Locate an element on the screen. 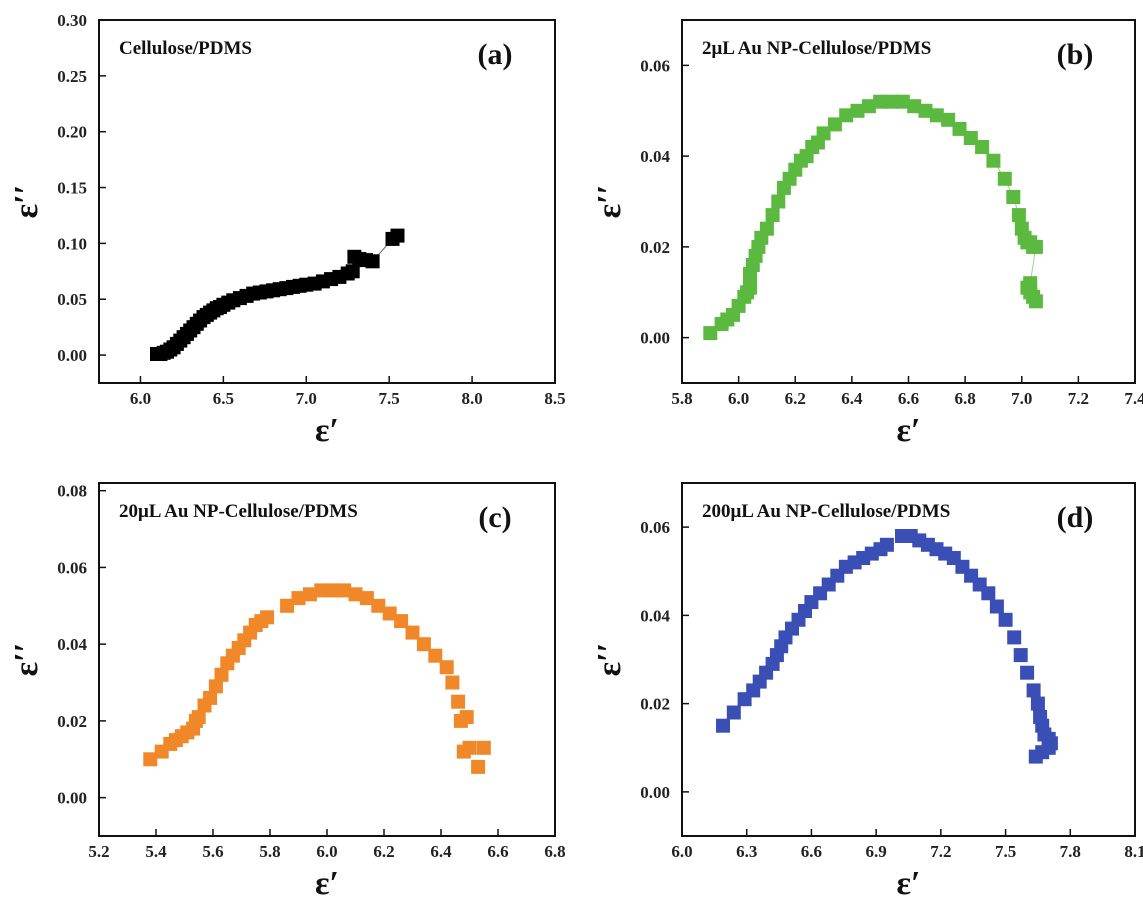  series-line is located at coordinates (873, 217).